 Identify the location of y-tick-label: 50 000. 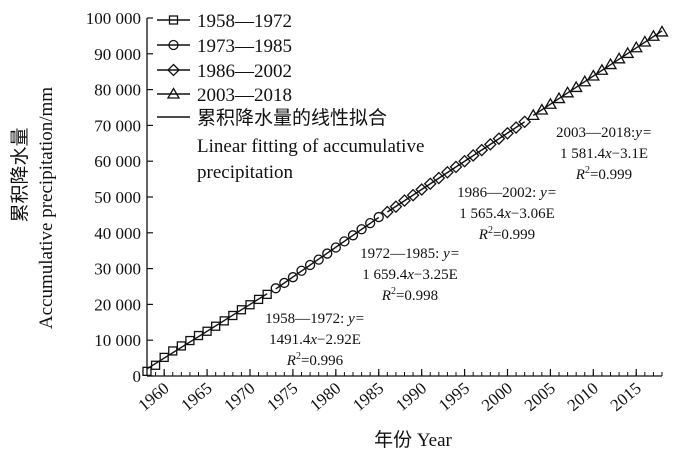
(117, 197).